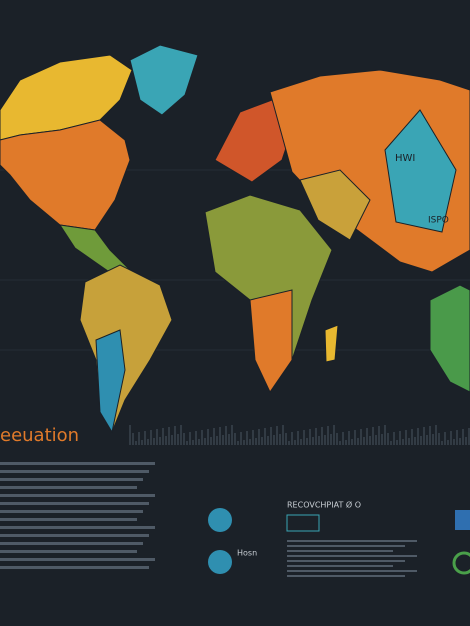 The image size is (470, 626). Describe the element at coordinates (271, 341) in the screenshot. I see `africa-south` at that location.